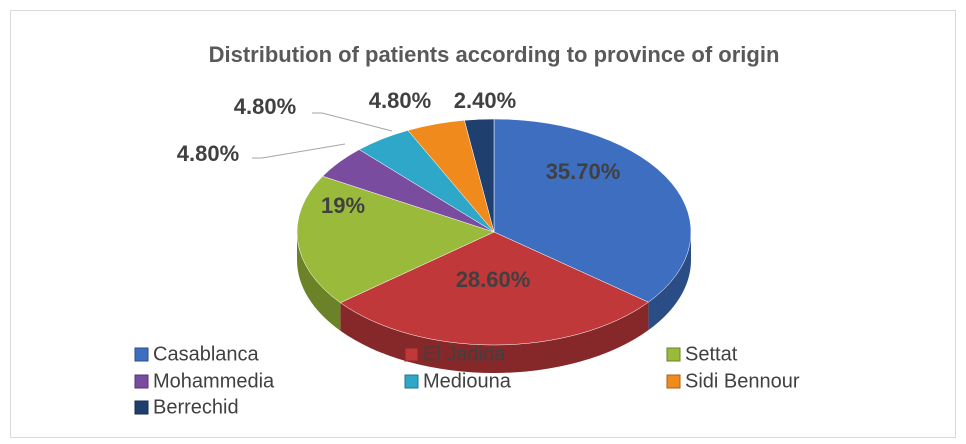 The image size is (966, 444). I want to click on data-label: 28.60%, so click(493, 279).